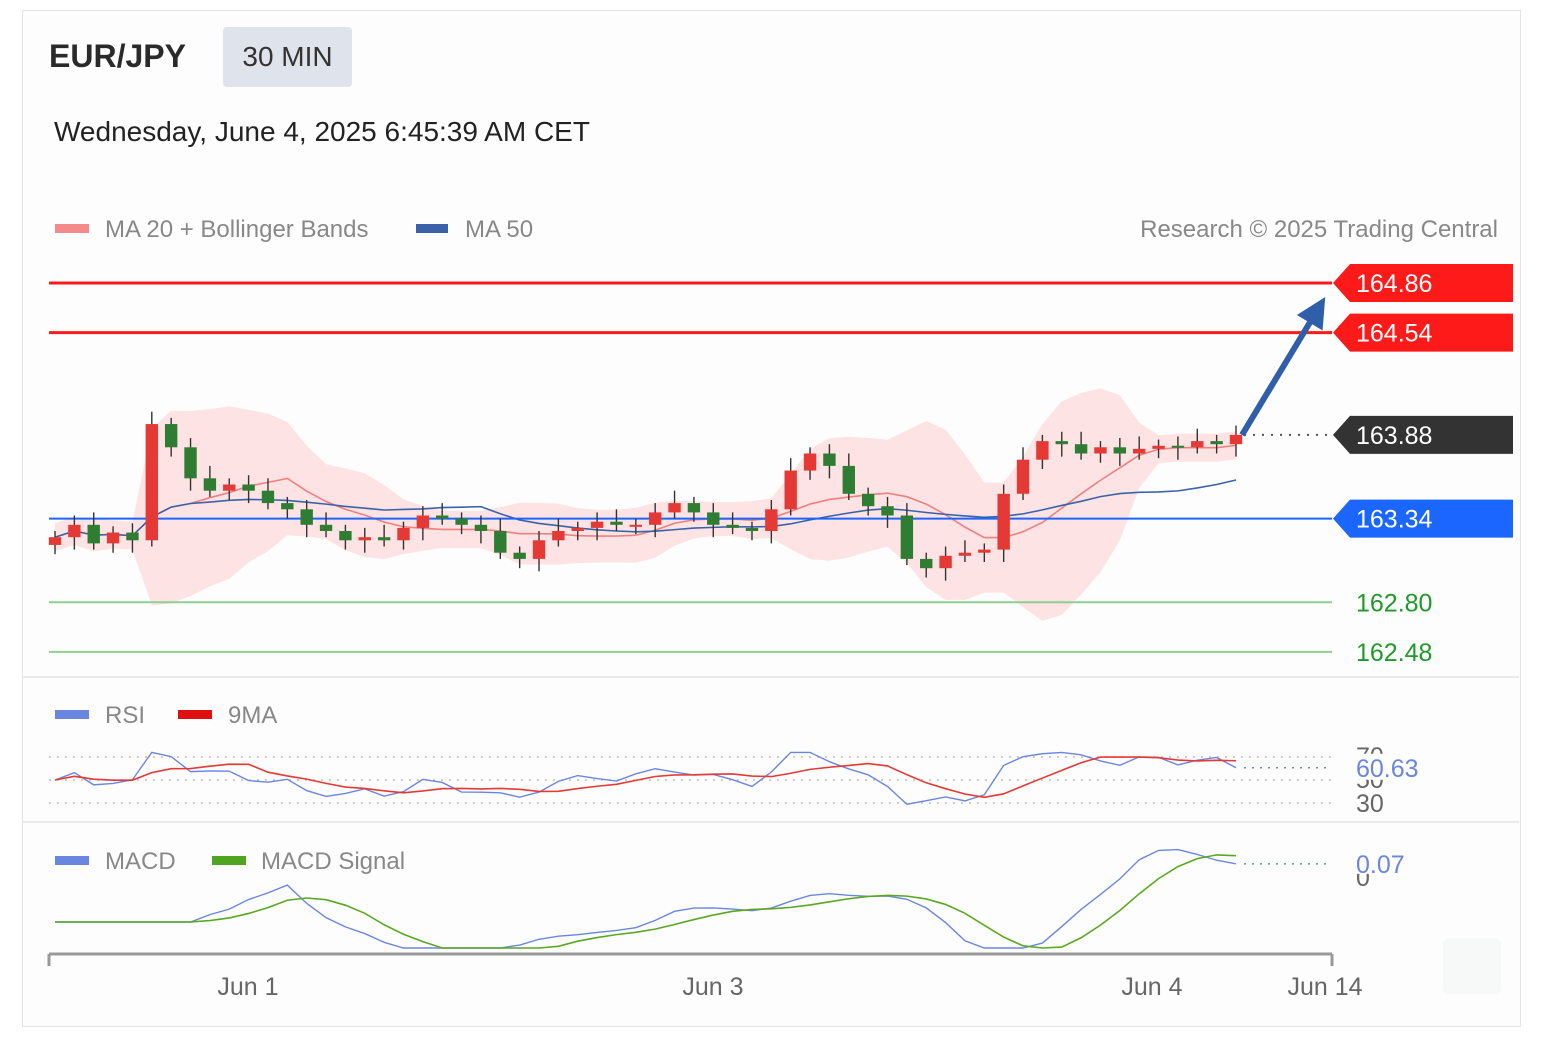 This screenshot has height=1048, width=1556. What do you see at coordinates (117, 56) in the screenshot?
I see `currency-pair-title: EUR/JPY` at bounding box center [117, 56].